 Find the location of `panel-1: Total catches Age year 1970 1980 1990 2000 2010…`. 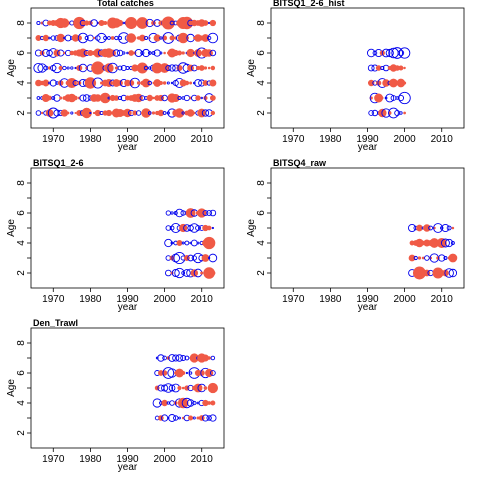

panel-1: Total catches Age year 1970 1980 1990 2000 2010… is located at coordinates (115, 76).